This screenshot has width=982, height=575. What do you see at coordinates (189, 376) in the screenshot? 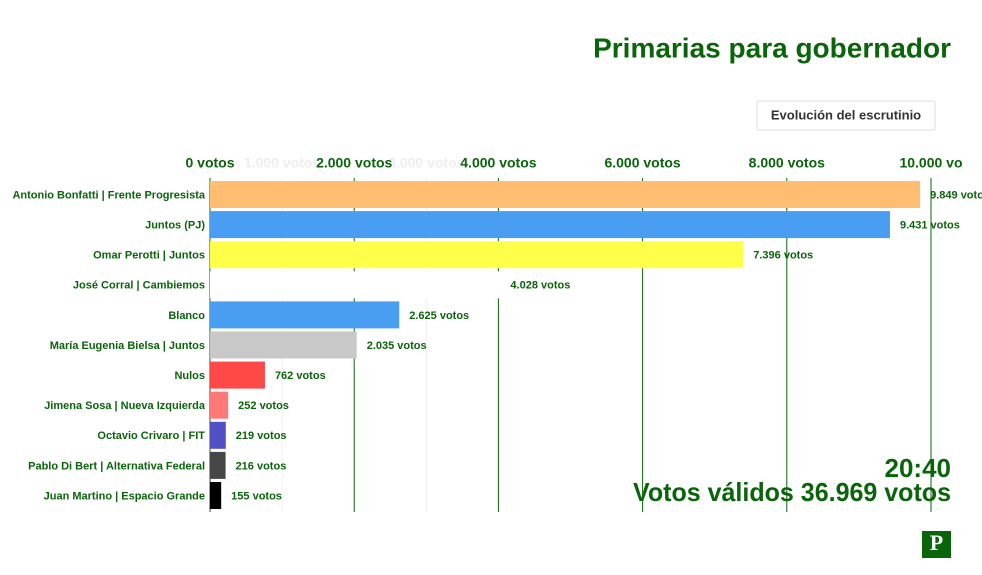
I see `y-tick-label: Nulos` at bounding box center [189, 376].